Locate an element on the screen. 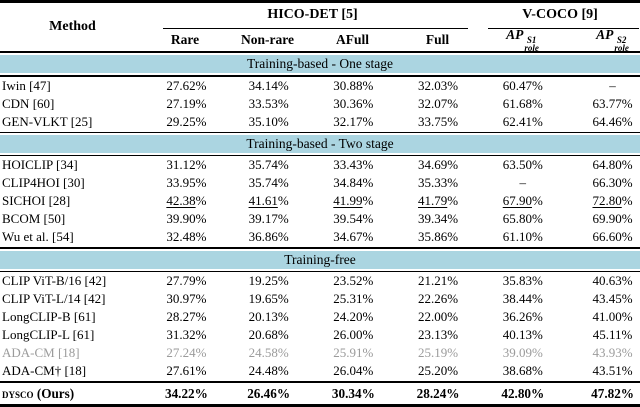 The height and width of the screenshot is (407, 640). value-cell: 33.53% is located at coordinates (268, 103).